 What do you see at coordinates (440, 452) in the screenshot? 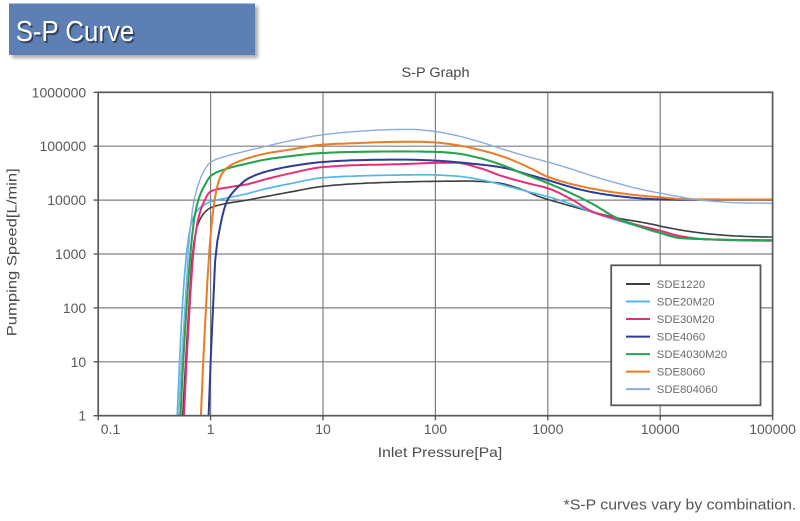
I see `svg-text: Inlet Pressure[Pa]` at bounding box center [440, 452].